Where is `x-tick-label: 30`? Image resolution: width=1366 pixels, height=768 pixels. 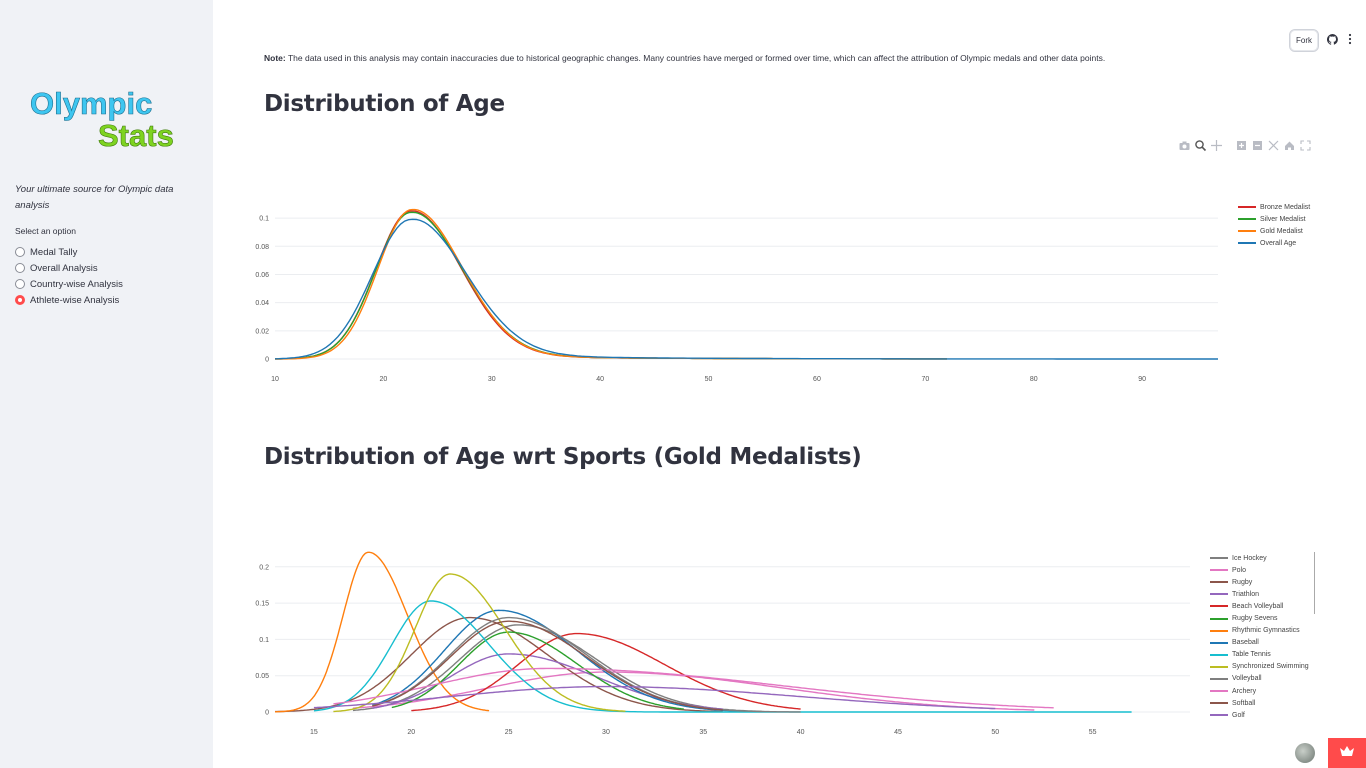 x-tick-label: 30 is located at coordinates (492, 379).